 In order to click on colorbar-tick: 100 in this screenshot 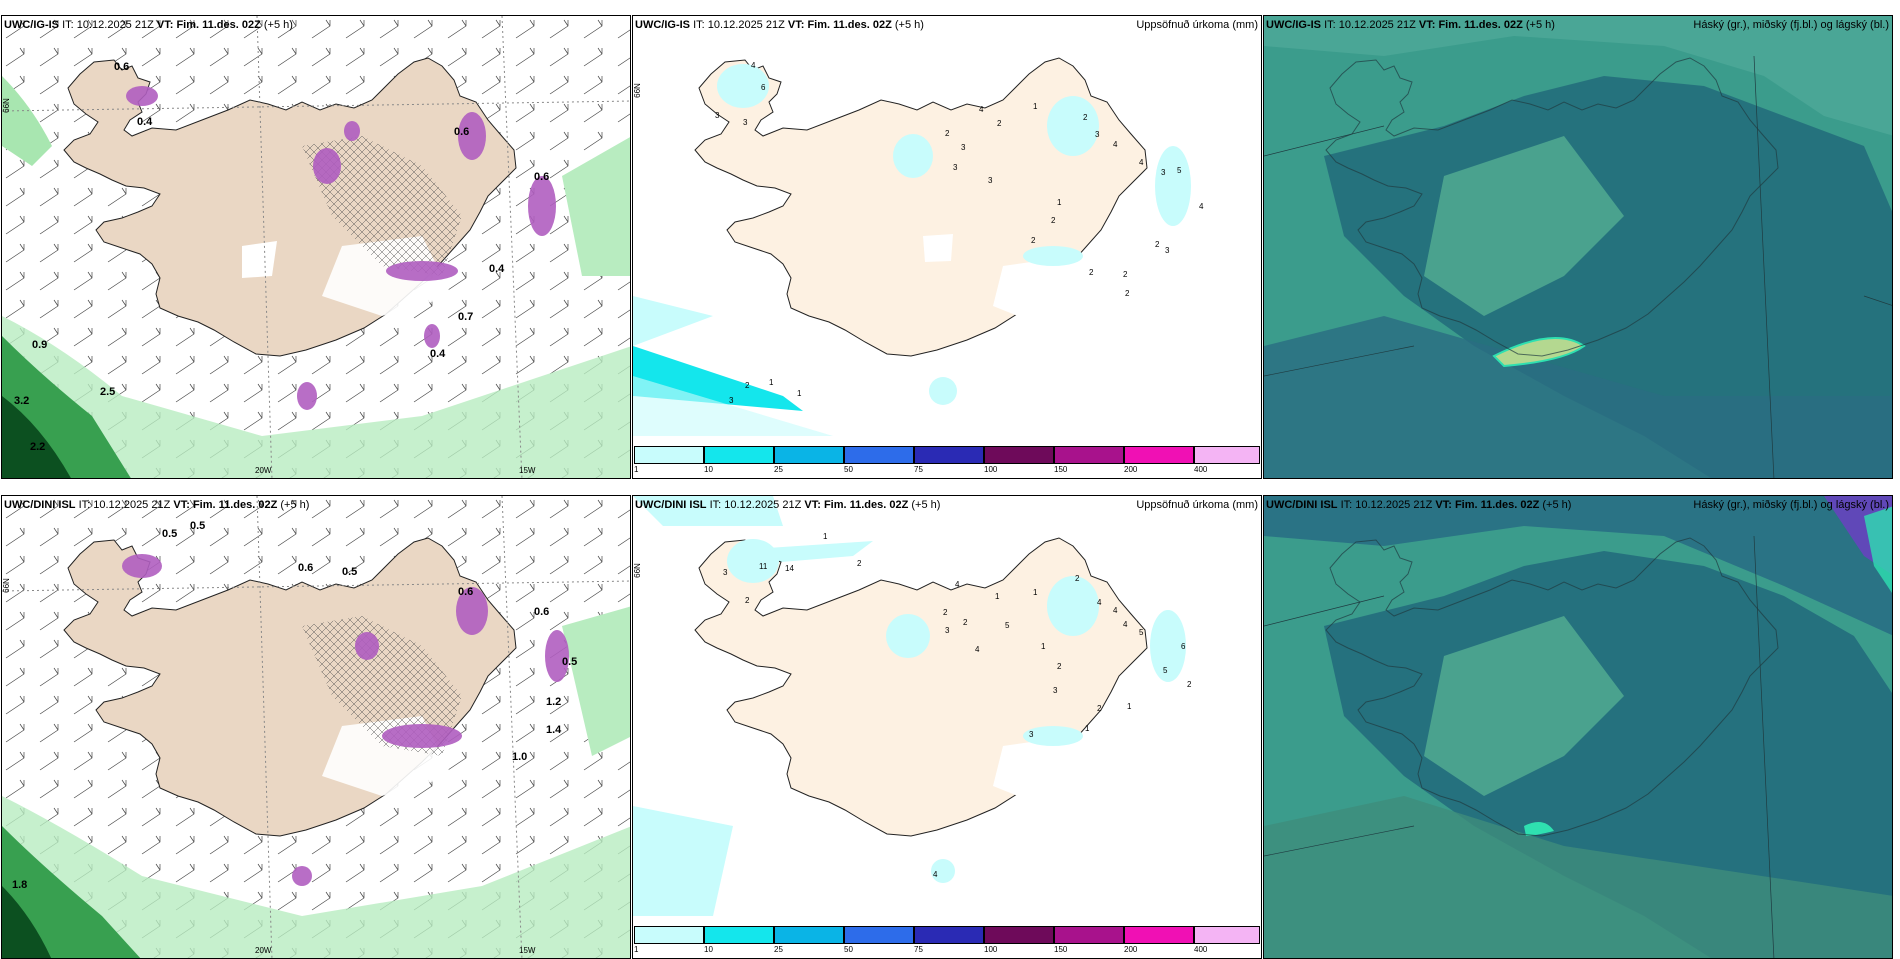, I will do `click(991, 469)`.